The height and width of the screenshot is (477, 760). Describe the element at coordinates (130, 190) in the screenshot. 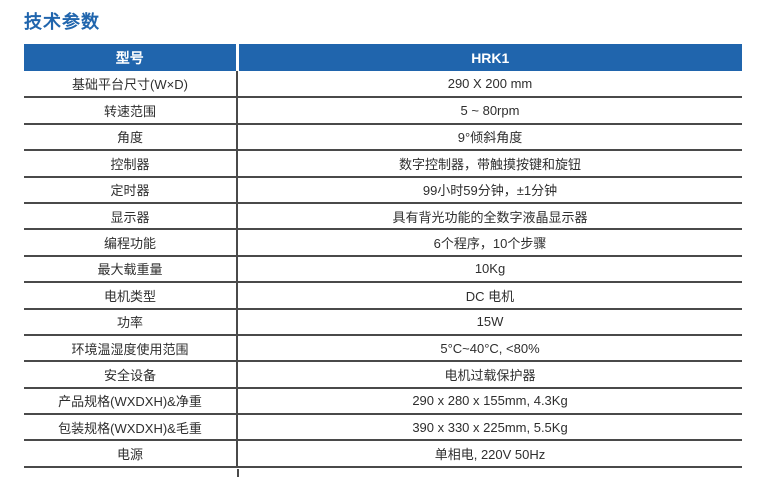

I see `spec-label: 定时器` at that location.